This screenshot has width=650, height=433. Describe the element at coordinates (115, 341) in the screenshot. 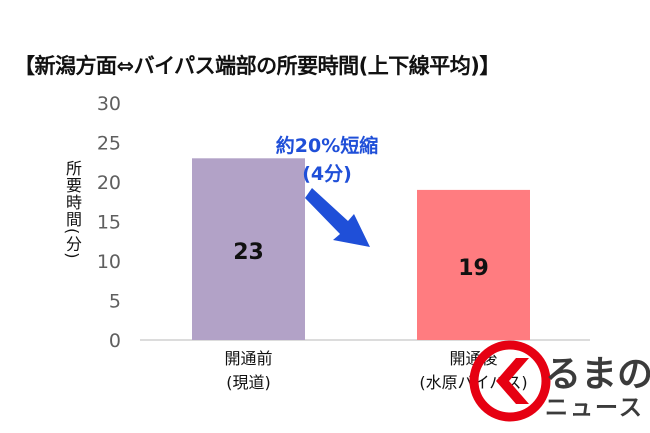

I see `y-tick-label: 0` at that location.